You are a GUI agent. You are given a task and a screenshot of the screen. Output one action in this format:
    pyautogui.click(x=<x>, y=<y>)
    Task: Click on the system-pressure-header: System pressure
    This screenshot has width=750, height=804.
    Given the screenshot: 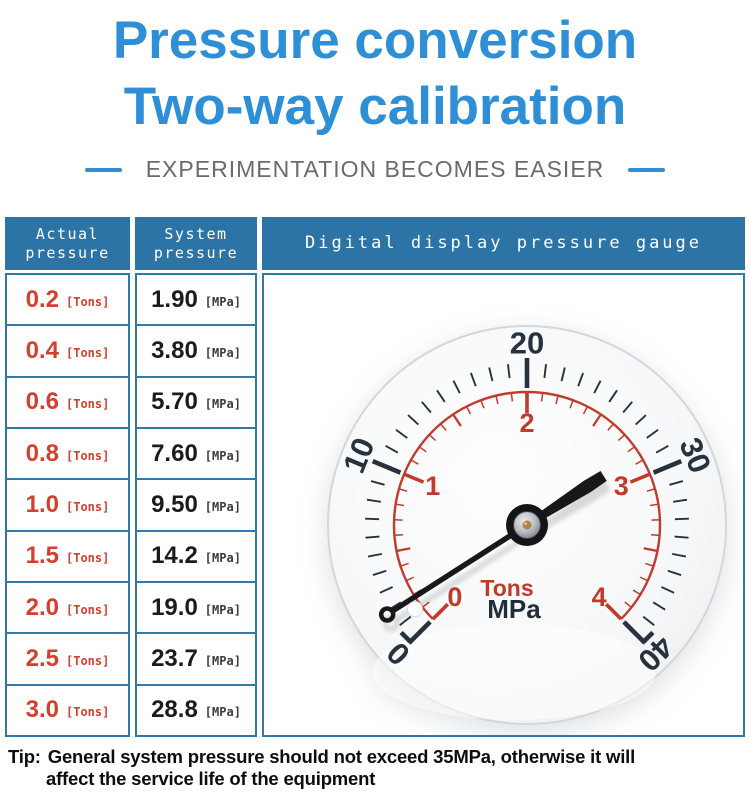 What is the action you would take?
    pyautogui.click(x=196, y=243)
    